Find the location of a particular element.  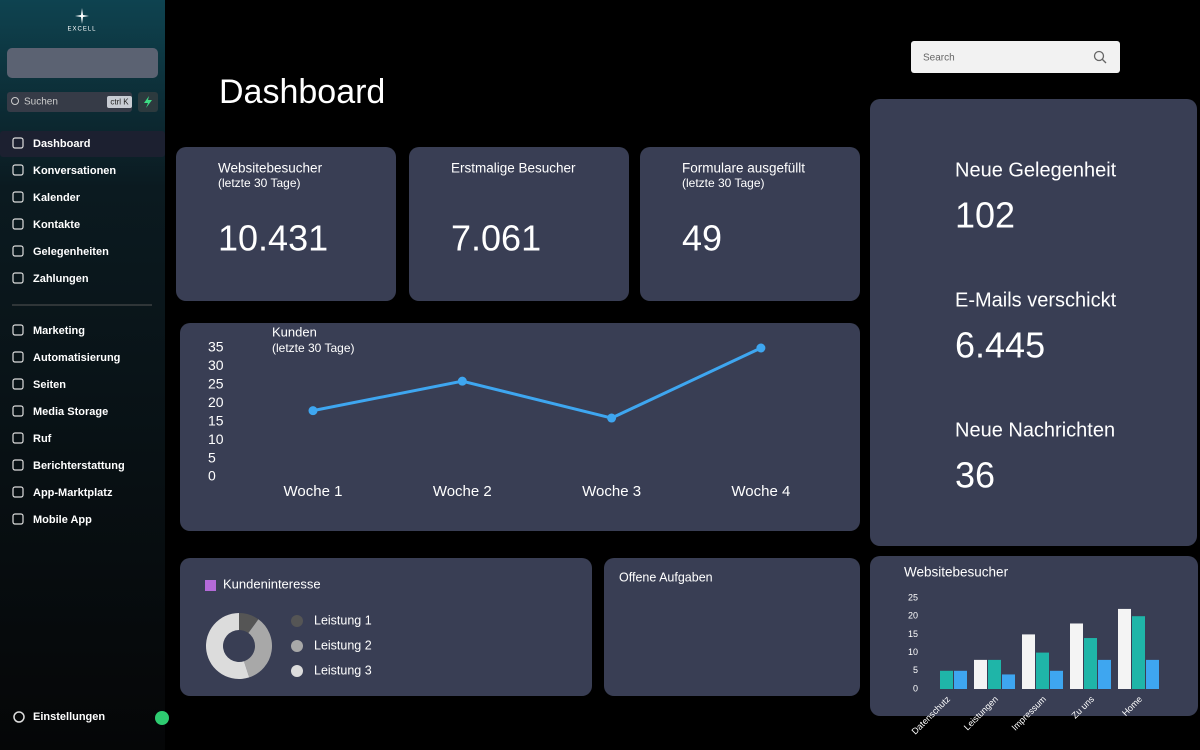

legend-label: Leistung 1 is located at coordinates (343, 620).